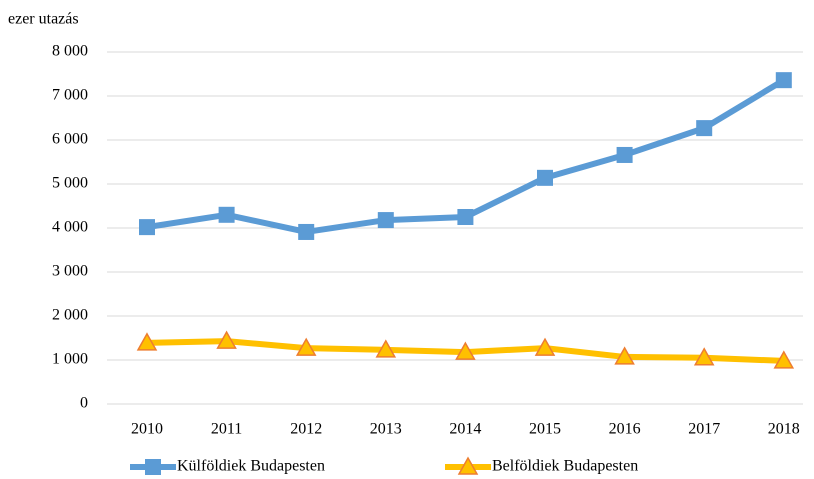 This screenshot has width=814, height=479. Describe the element at coordinates (70, 139) in the screenshot. I see `y-tick-label: 6 000` at that location.